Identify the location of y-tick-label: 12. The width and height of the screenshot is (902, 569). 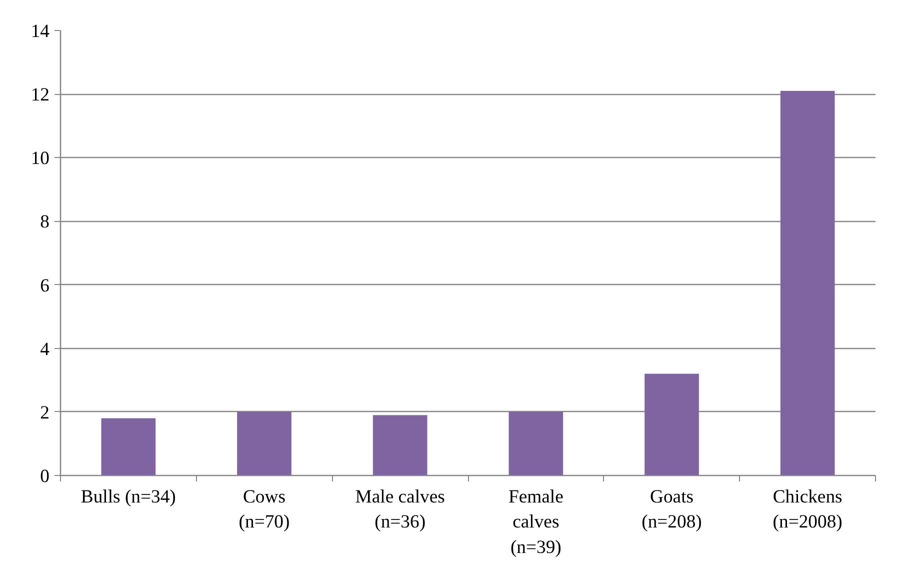
(40, 95).